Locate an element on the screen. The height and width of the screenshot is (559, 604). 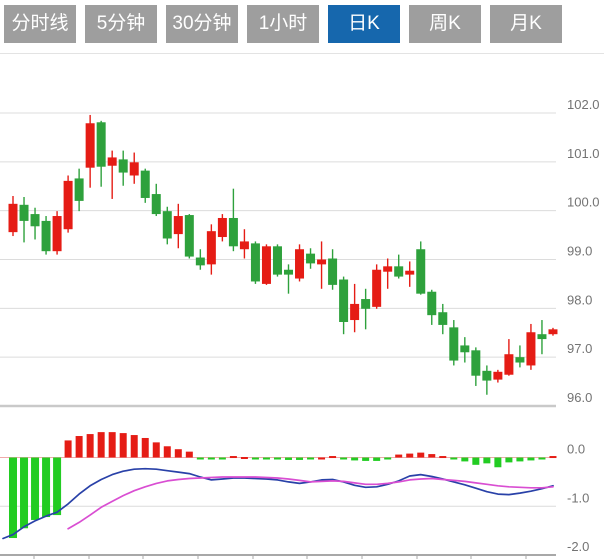
macd-dif-line is located at coordinates (278, 503).